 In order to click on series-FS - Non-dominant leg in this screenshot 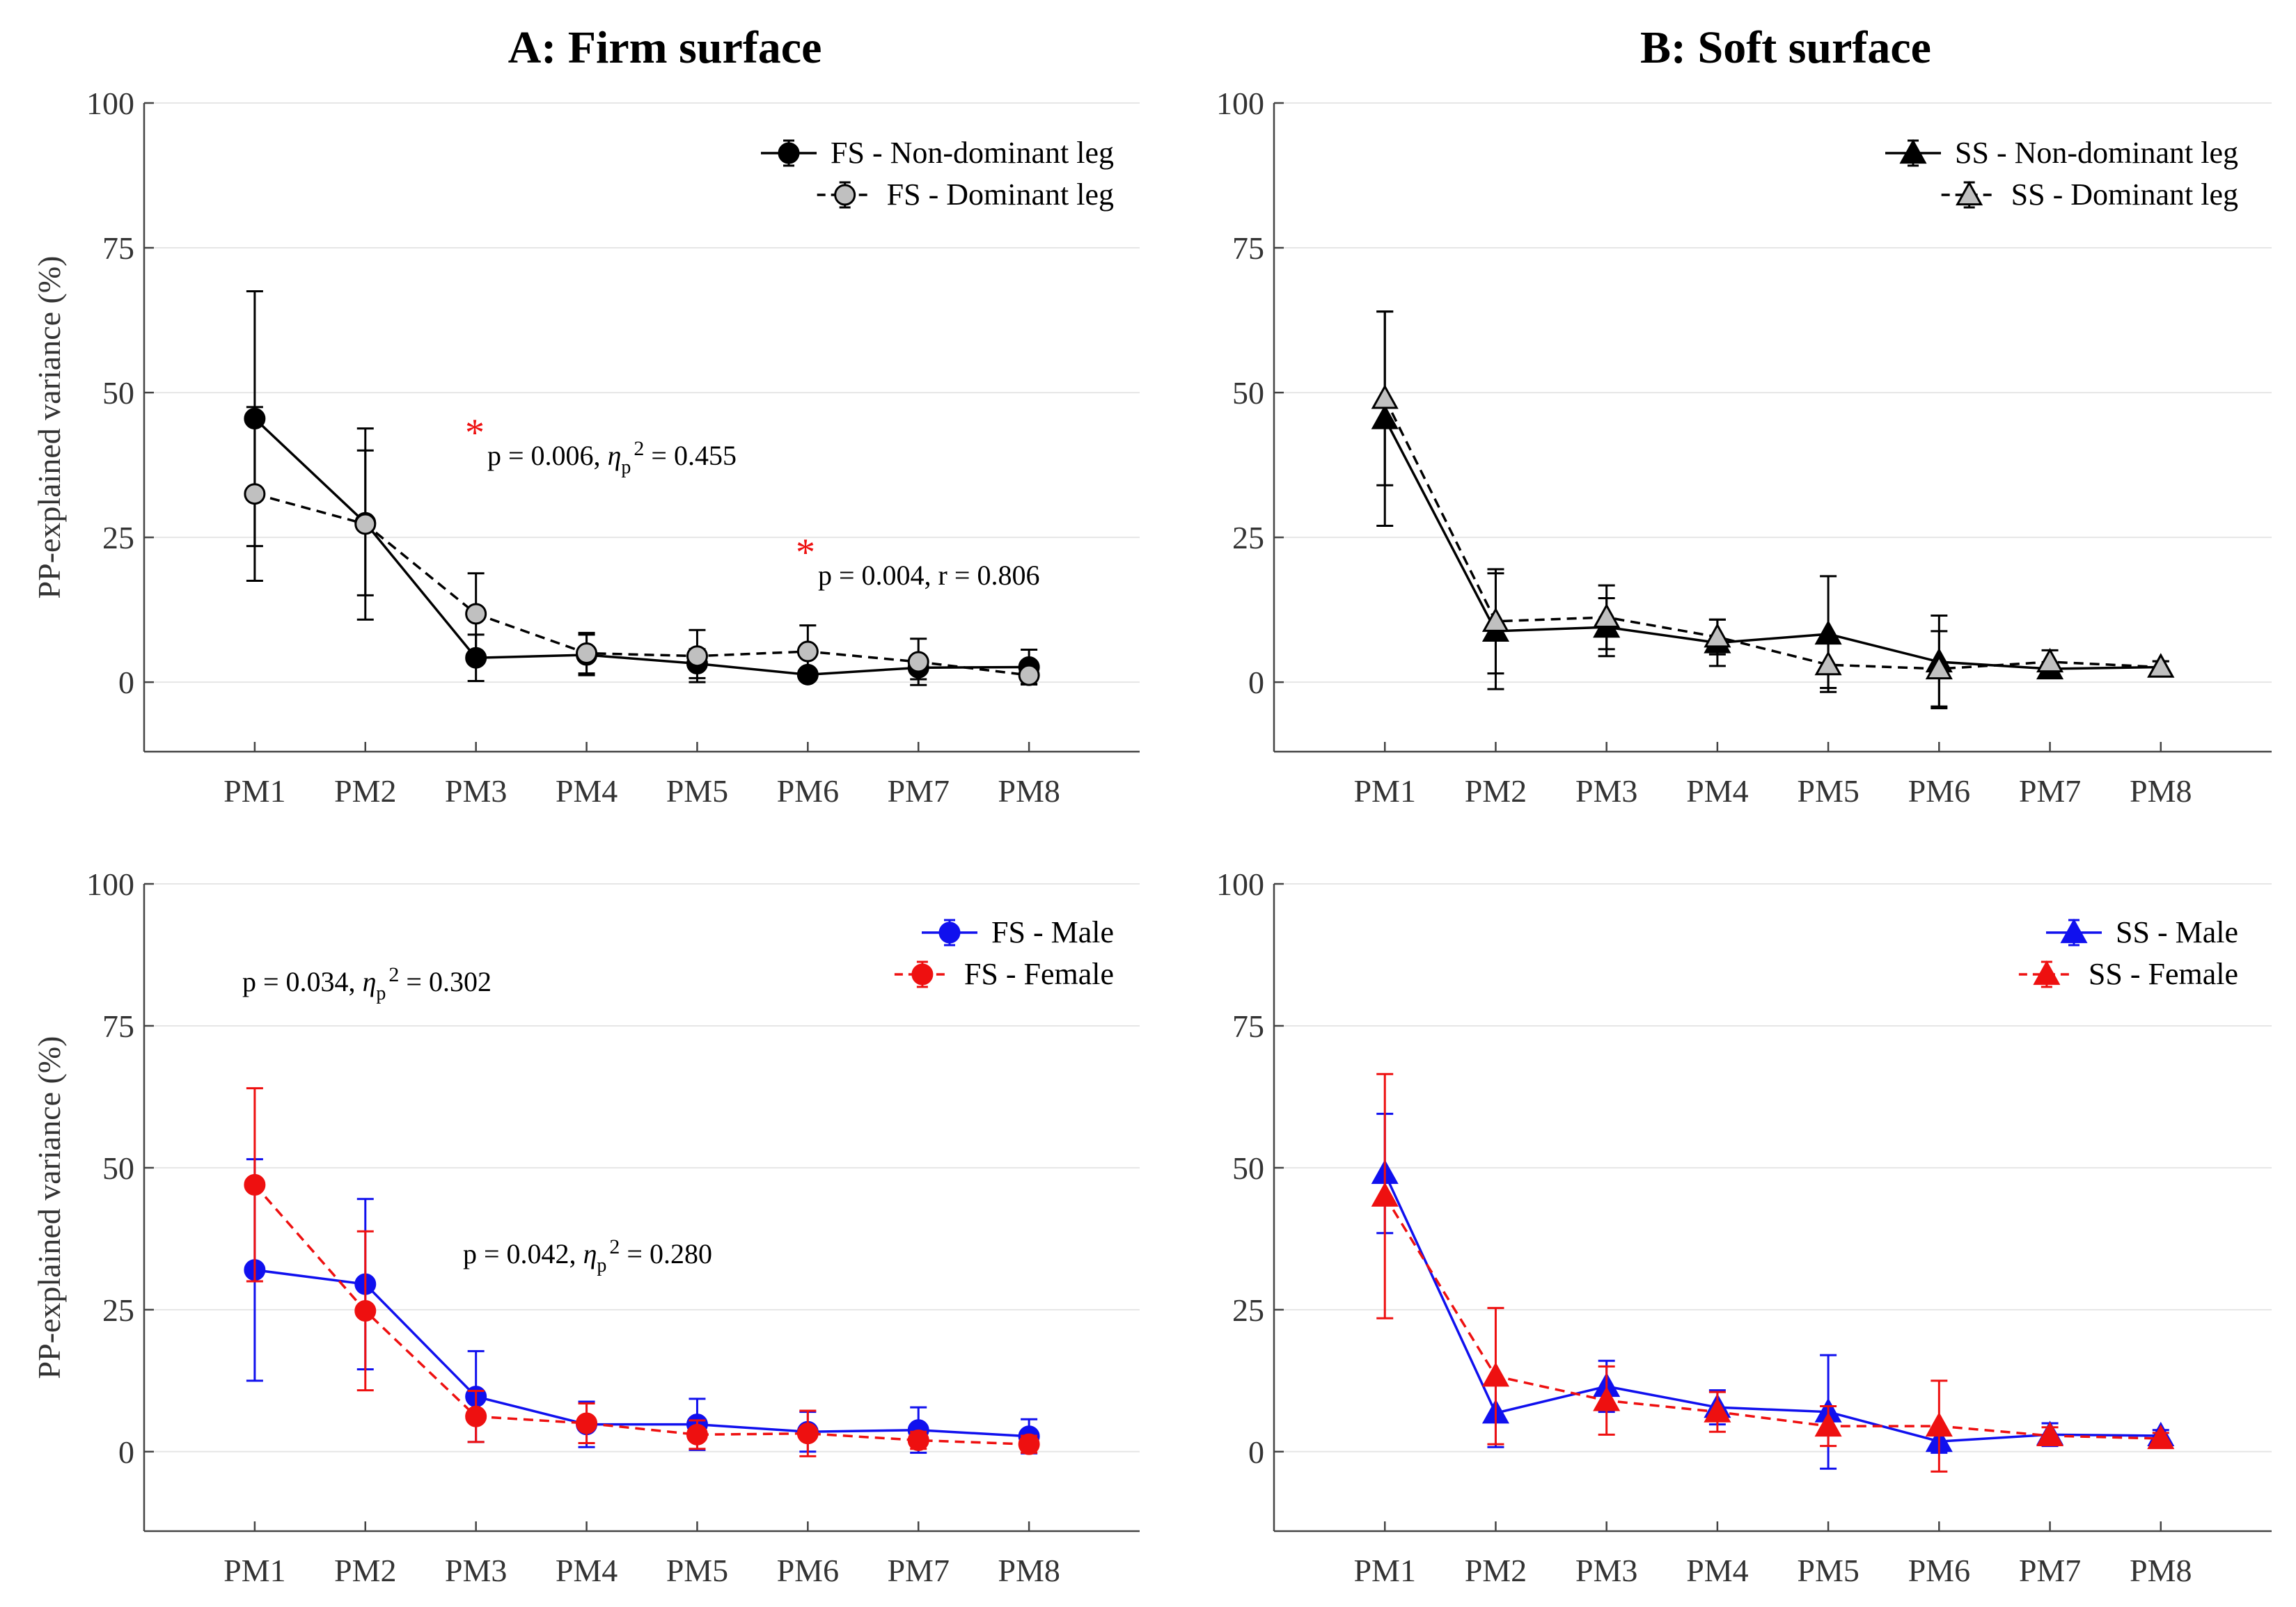, I will do `click(642, 488)`.